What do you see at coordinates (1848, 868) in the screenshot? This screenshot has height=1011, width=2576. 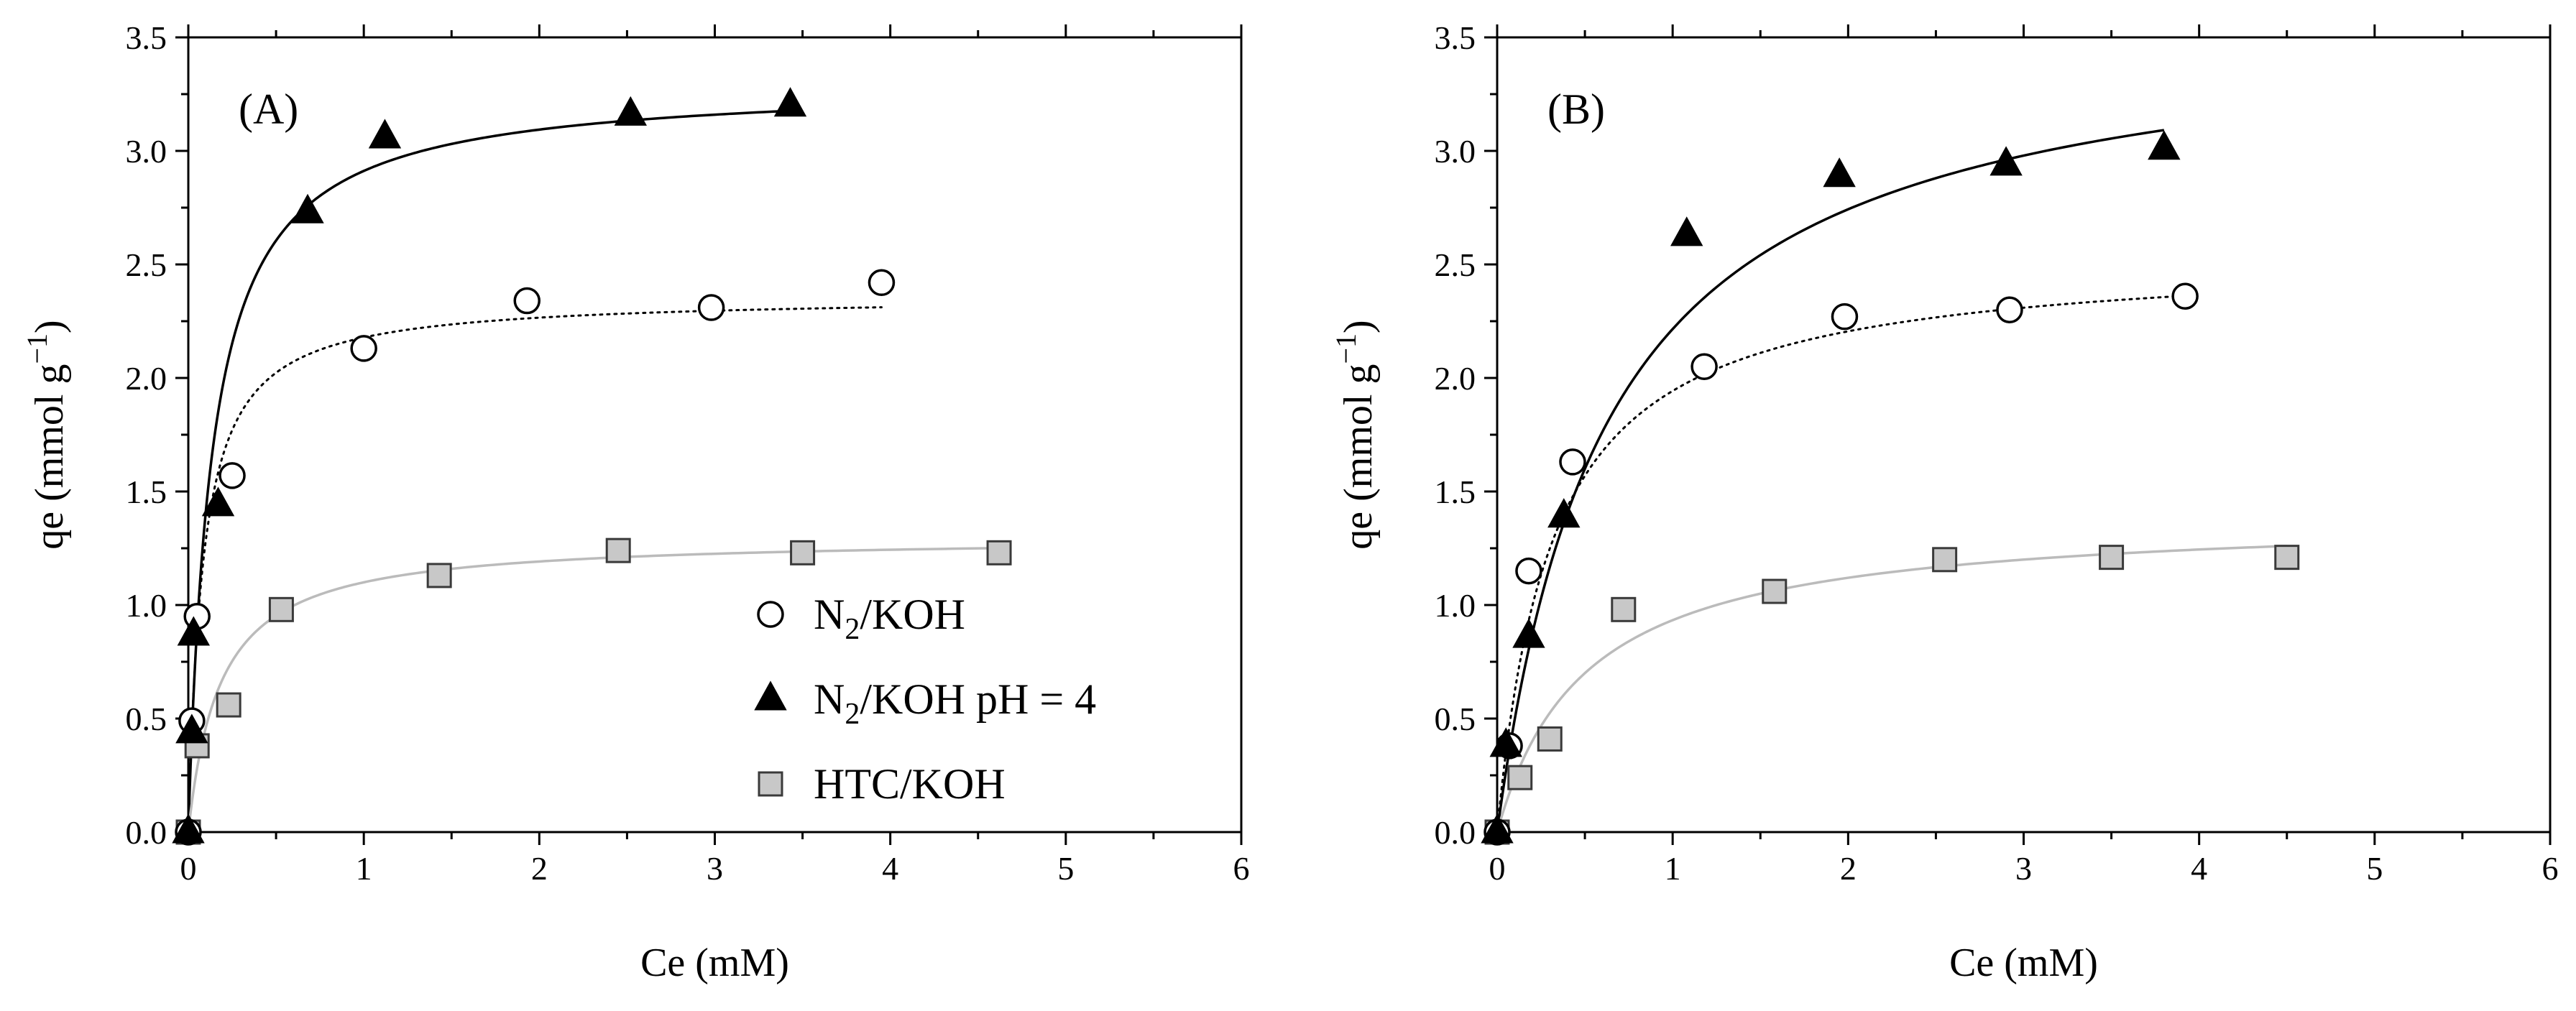 I see `panel-b-x-tick-label: 2` at bounding box center [1848, 868].